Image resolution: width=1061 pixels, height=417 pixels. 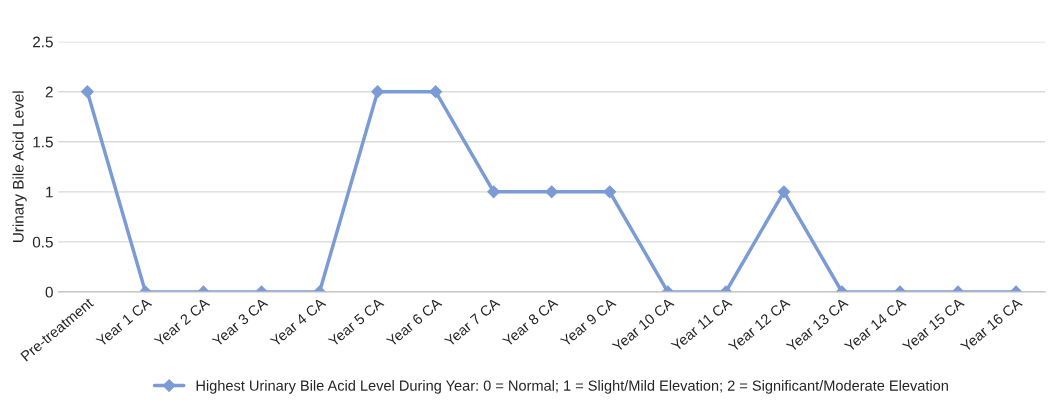 I want to click on x-tick-label: Year 2 CA, so click(x=182, y=322).